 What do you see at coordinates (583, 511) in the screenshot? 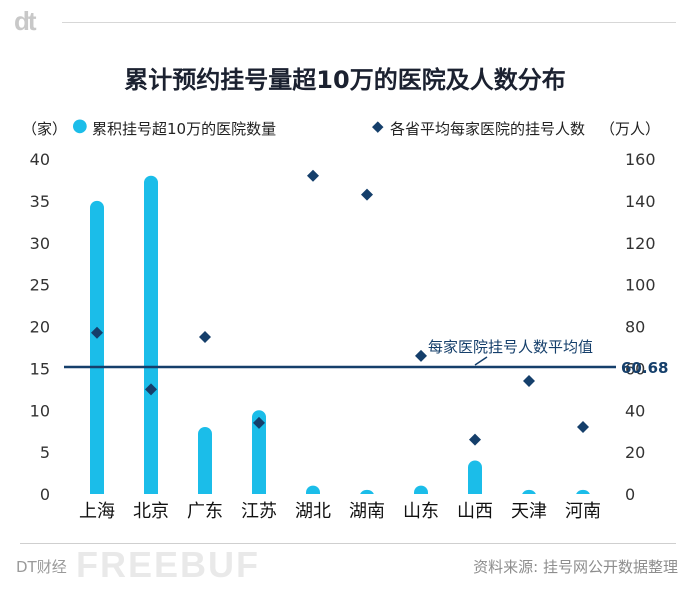
I see `category-label: 河南` at bounding box center [583, 511].